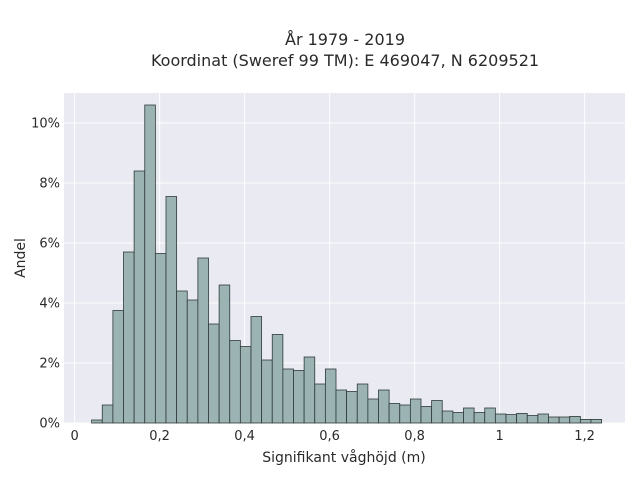  I want to click on y-tick-label-3: 6%, so click(49, 244).